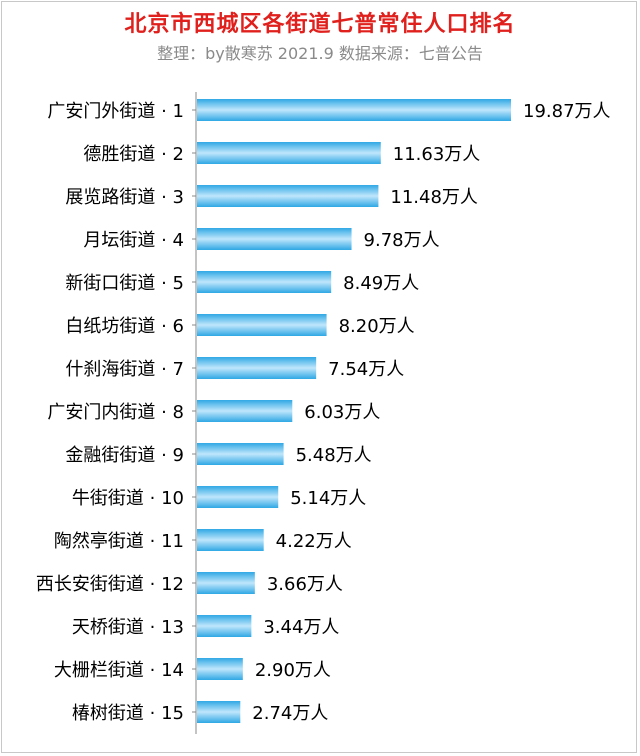  I want to click on value-label: 5.48万人, so click(334, 455).